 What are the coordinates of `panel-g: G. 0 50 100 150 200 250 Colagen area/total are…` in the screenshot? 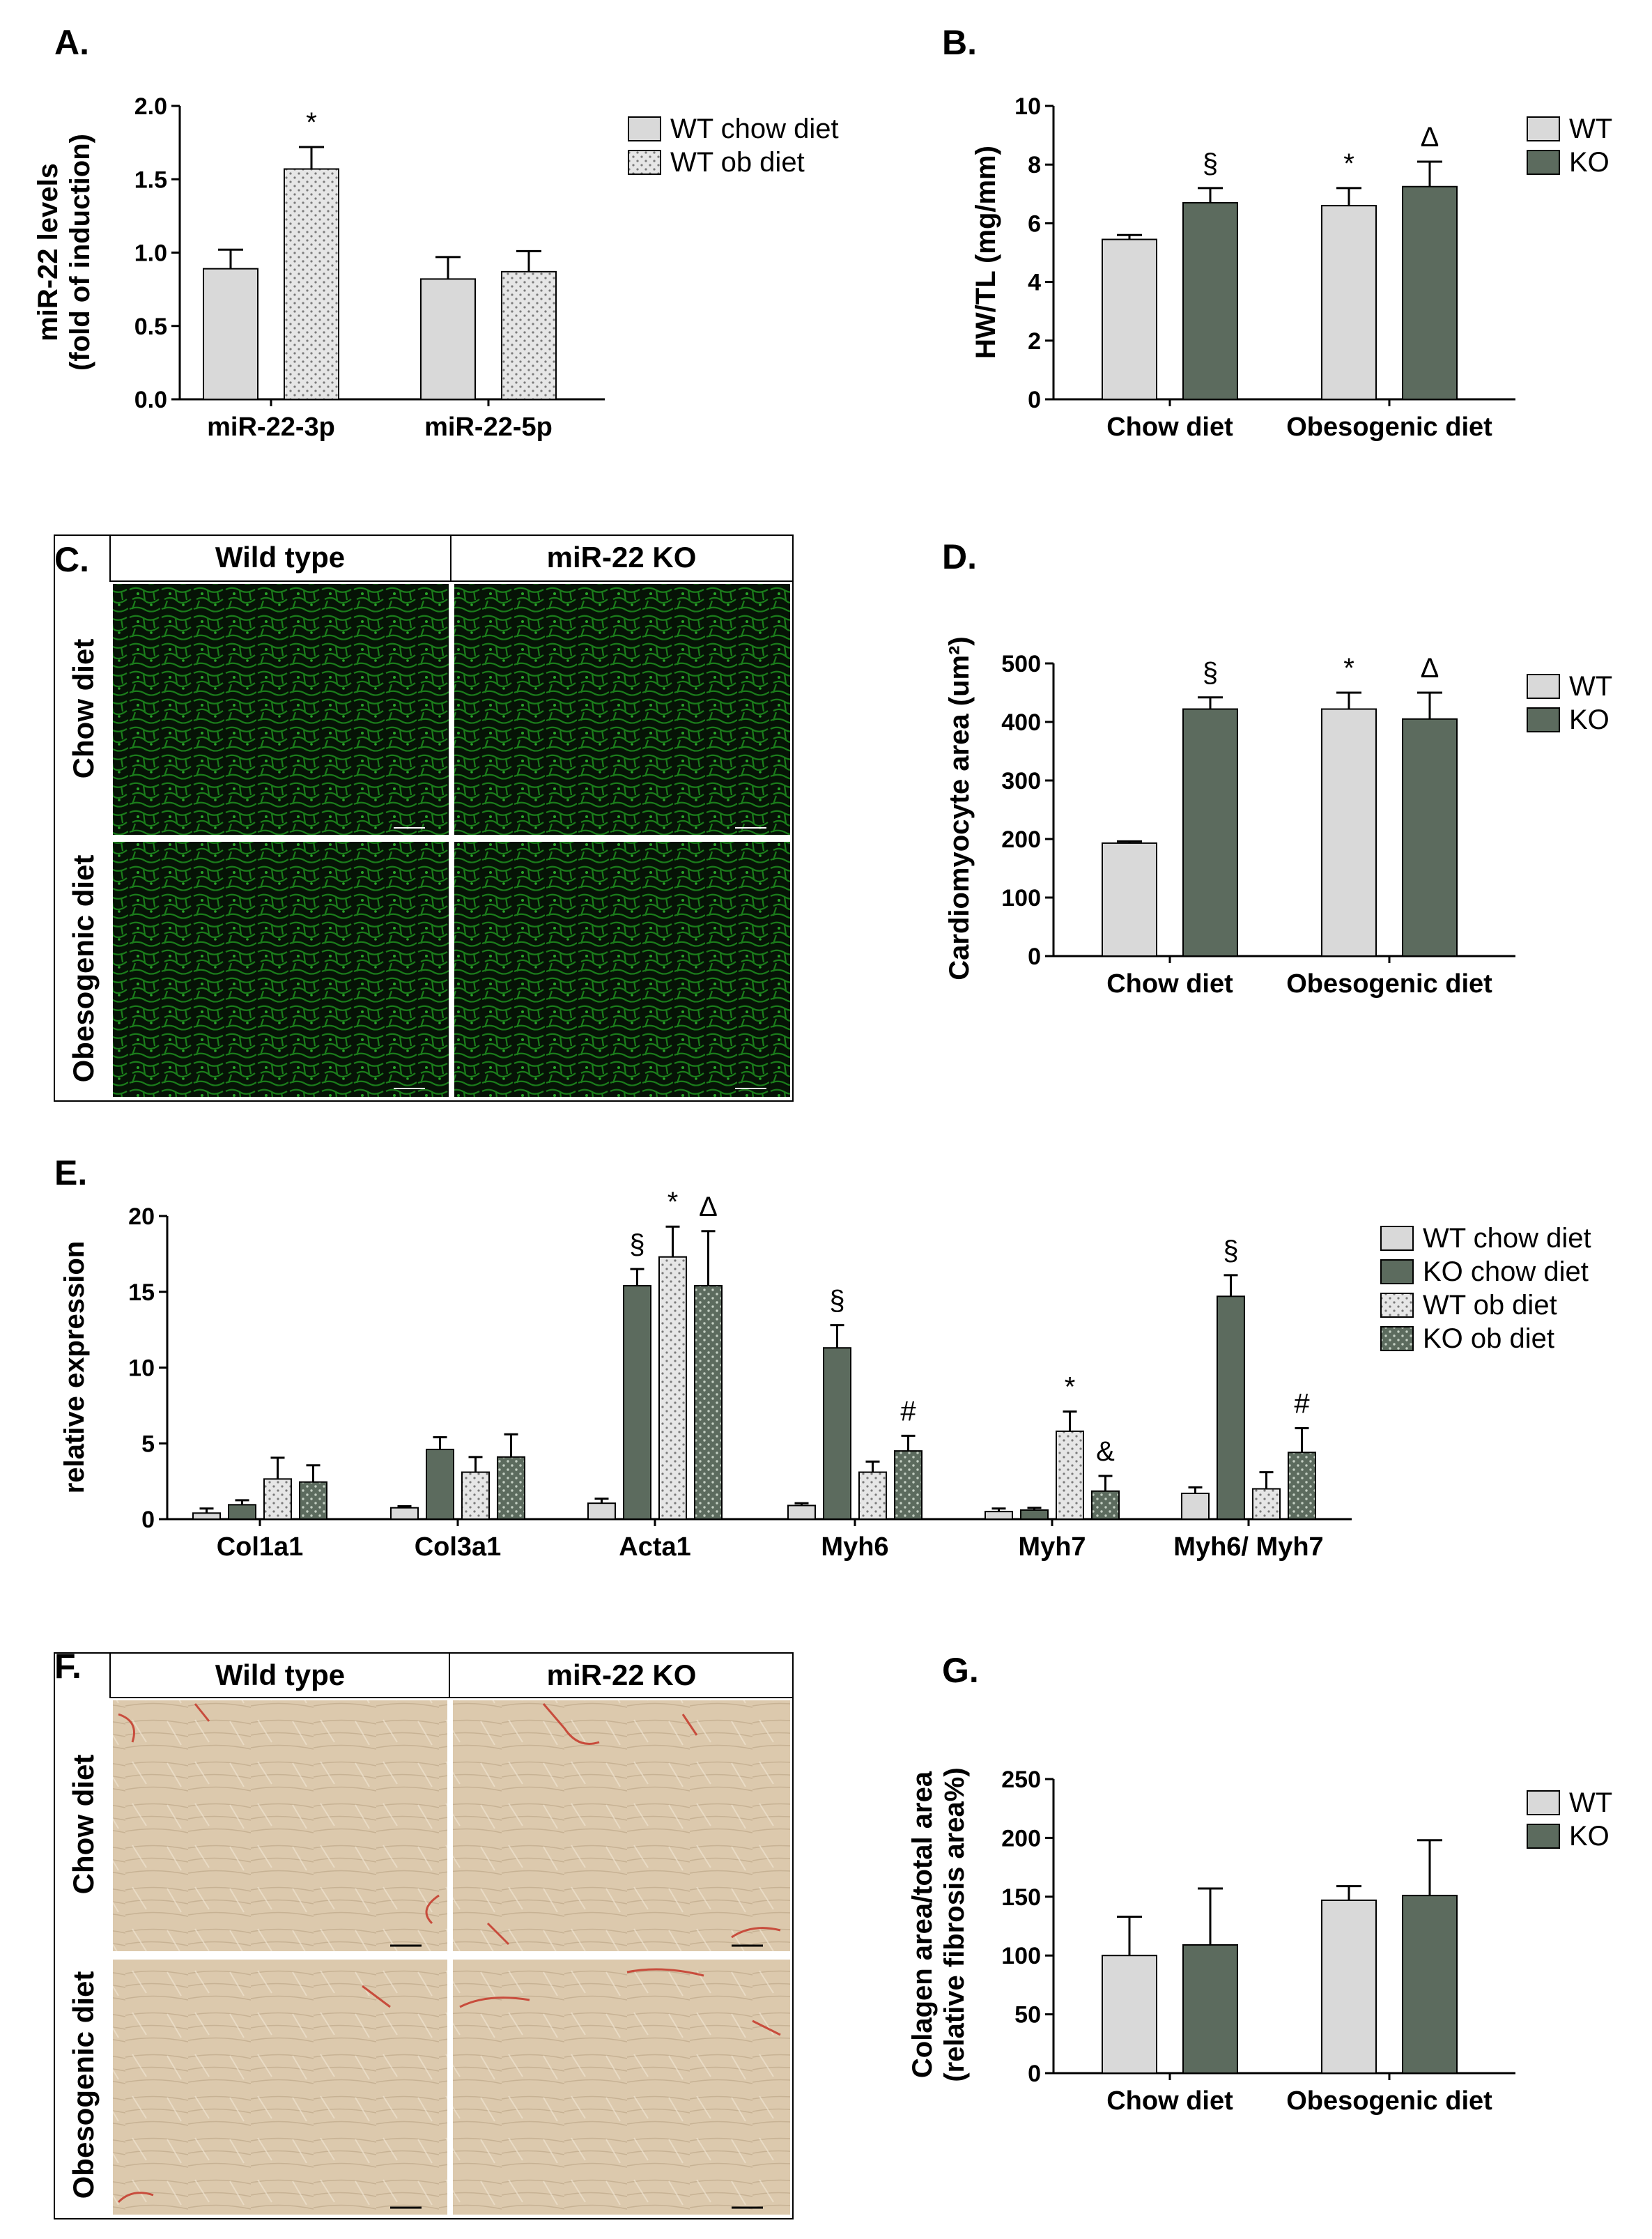 It's located at (1259, 1883).